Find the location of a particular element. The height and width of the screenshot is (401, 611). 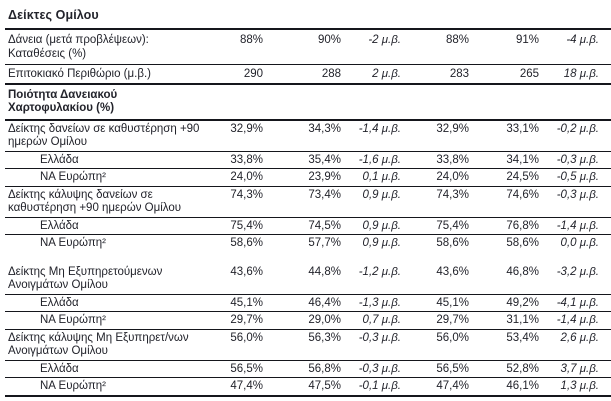

cell-value: 29,0% is located at coordinates (306, 320).